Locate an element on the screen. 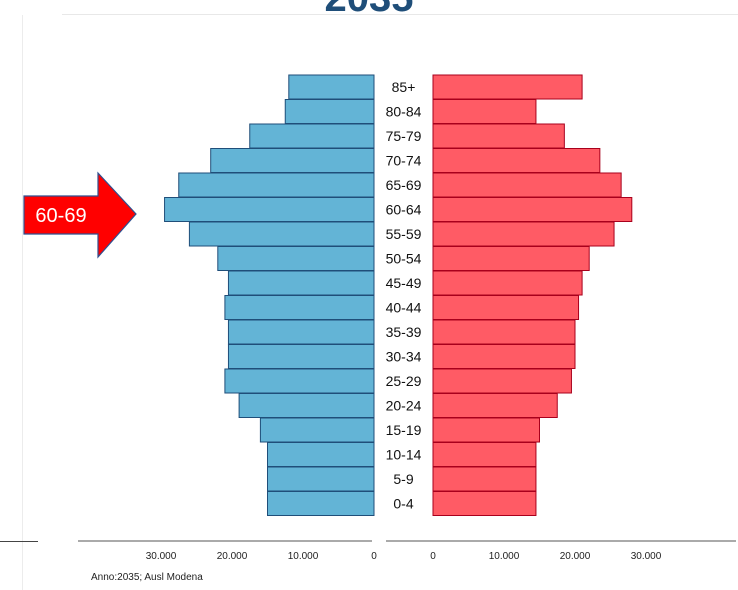 The height and width of the screenshot is (590, 738). frame-line is located at coordinates (22, 302).